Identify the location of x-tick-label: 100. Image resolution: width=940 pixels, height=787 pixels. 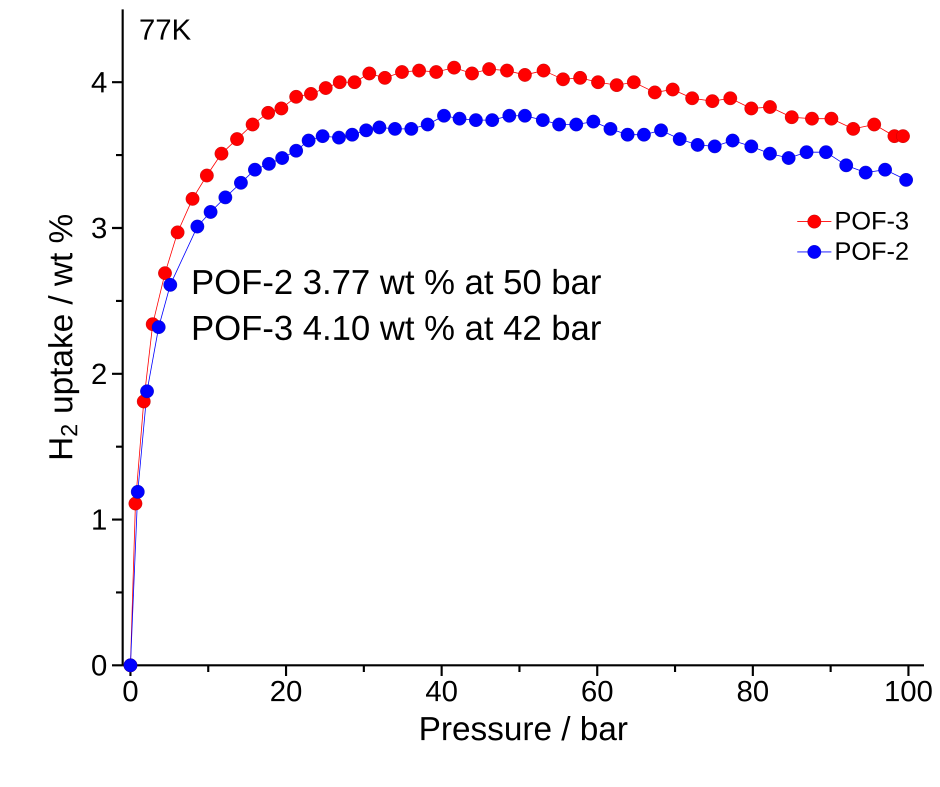
(909, 691).